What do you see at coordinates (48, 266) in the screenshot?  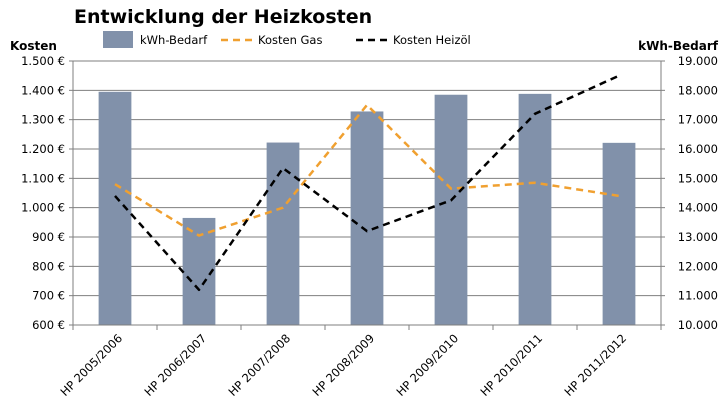 I see `y-left-tick-label: 800 €` at bounding box center [48, 266].